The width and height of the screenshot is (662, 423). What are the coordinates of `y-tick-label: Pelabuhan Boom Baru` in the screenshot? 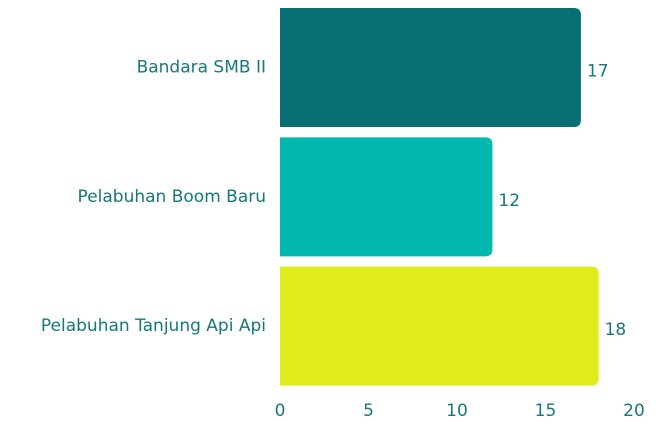 It's located at (172, 197).